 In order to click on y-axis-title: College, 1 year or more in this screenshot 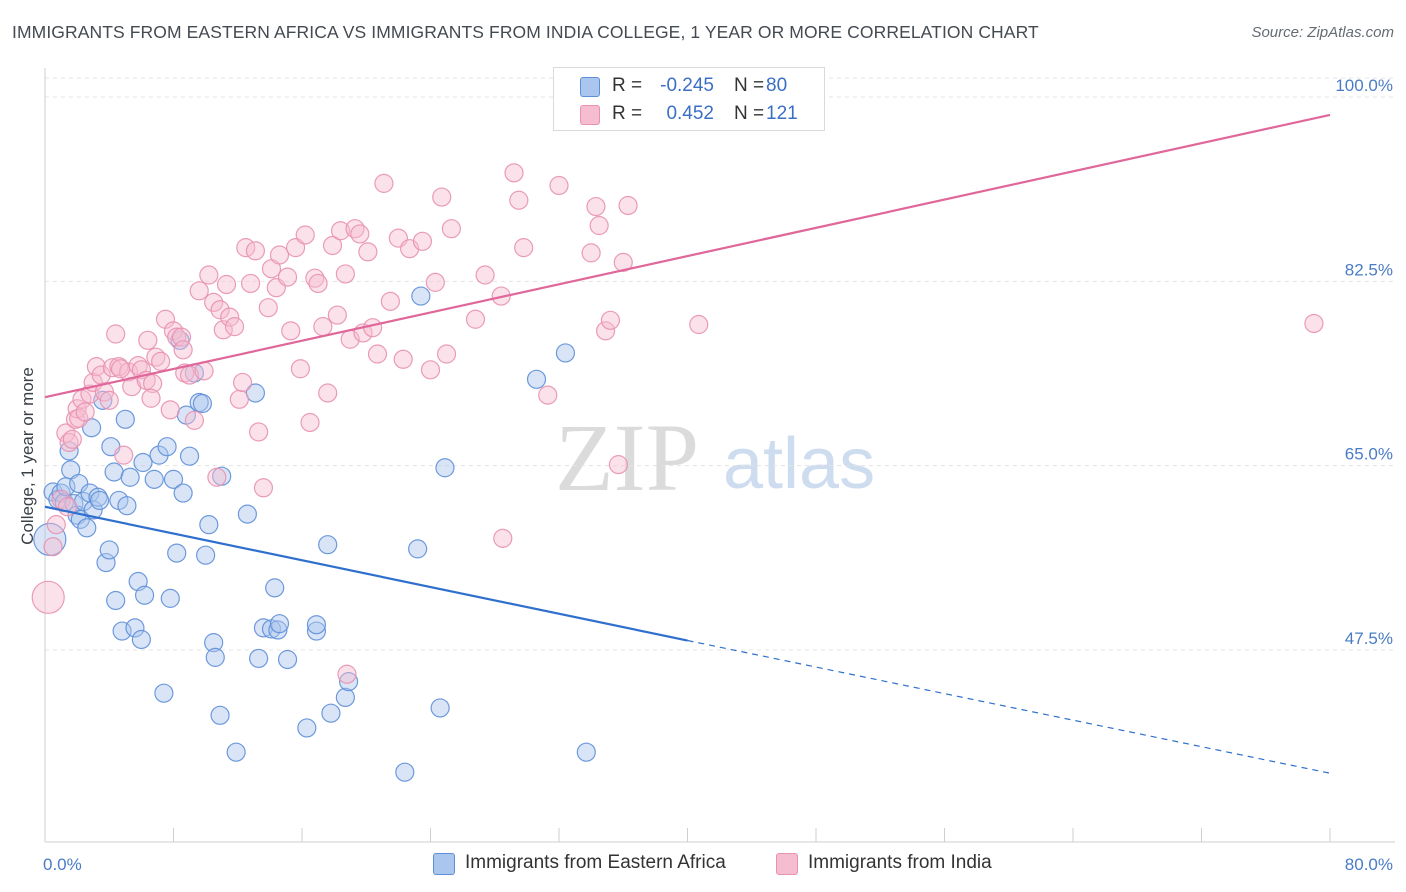, I will do `click(27, 456)`.